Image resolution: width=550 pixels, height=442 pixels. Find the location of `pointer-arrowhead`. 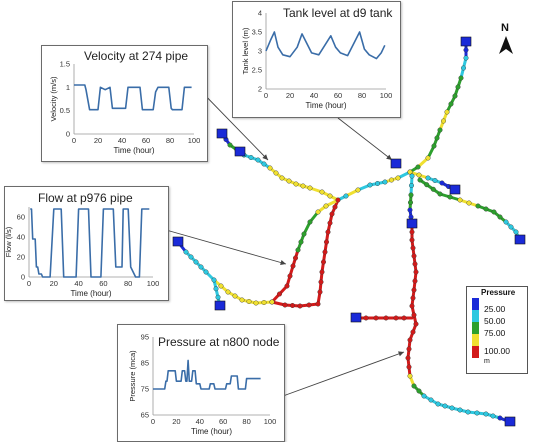

pointer-arrowhead is located at coordinates (401, 354).